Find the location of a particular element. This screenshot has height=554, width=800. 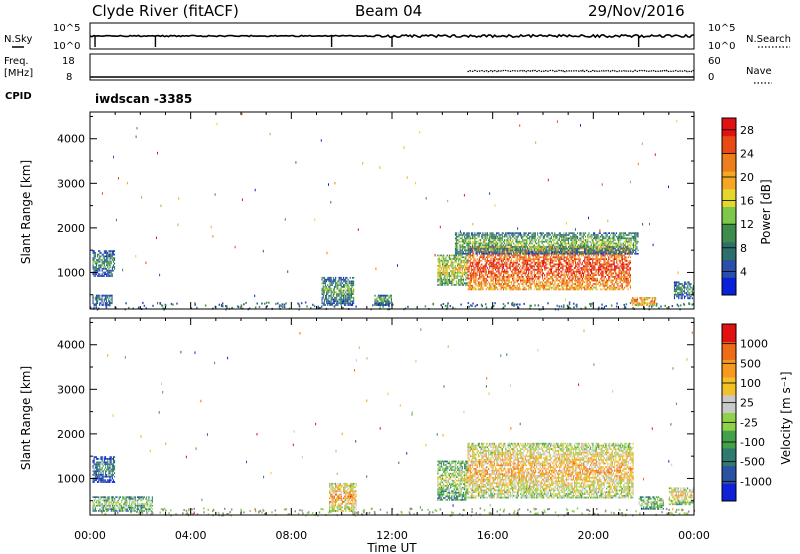

freq-label-line2: [MHz] is located at coordinates (18, 73).